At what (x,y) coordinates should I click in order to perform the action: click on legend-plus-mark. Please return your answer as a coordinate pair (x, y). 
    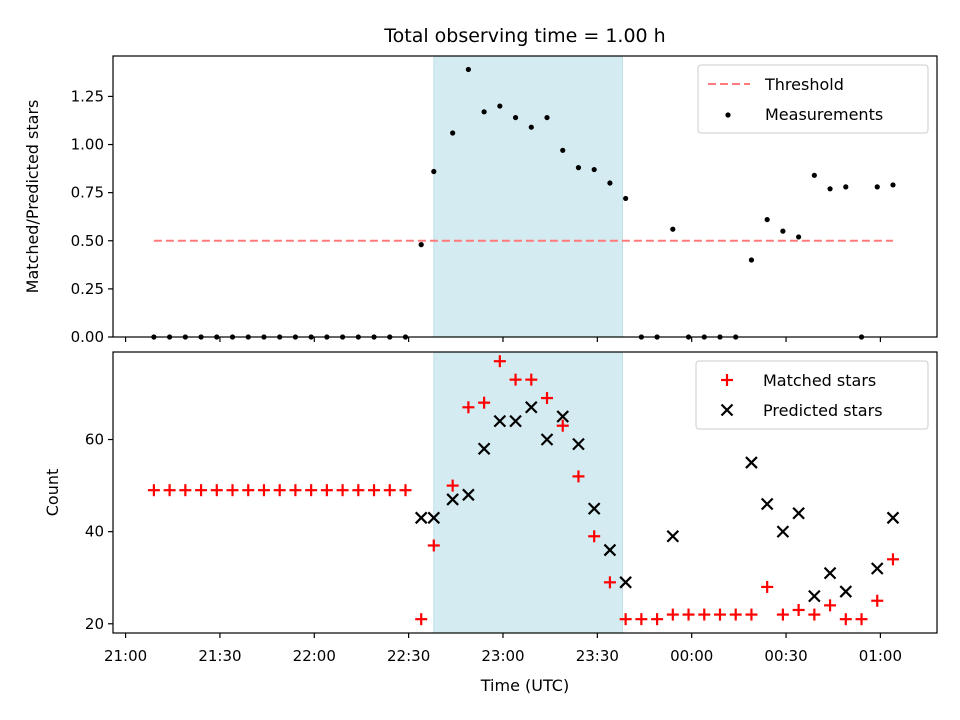
    Looking at the image, I should click on (727, 380).